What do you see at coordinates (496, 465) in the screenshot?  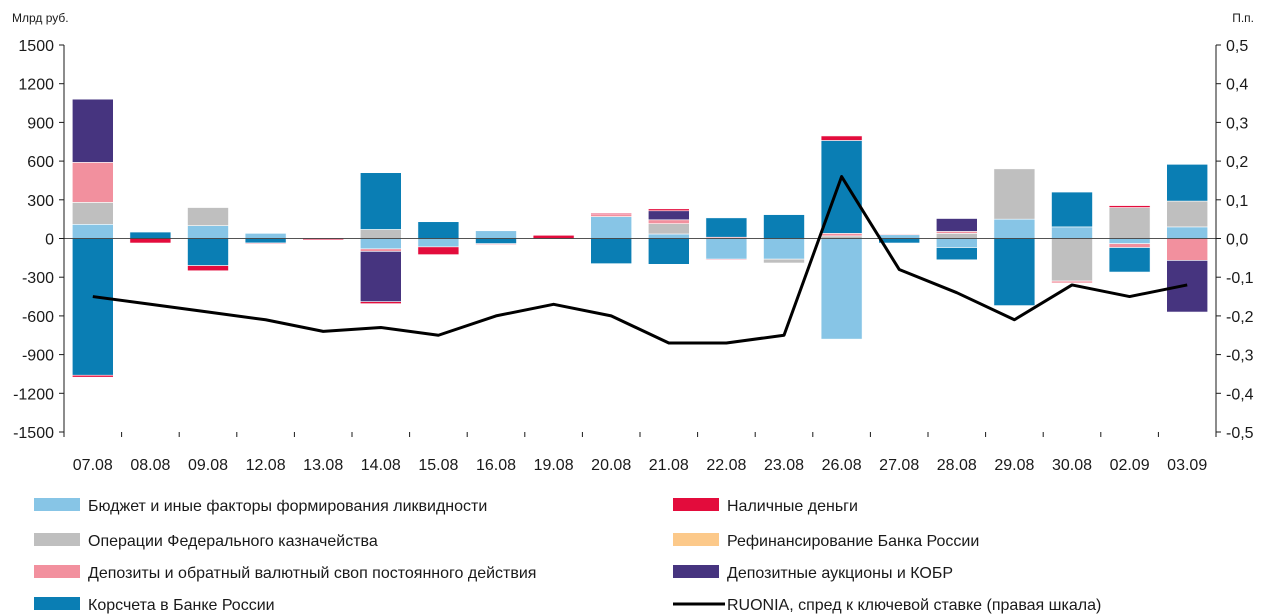 I see `x-axis-tick-label: 16.08` at bounding box center [496, 465].